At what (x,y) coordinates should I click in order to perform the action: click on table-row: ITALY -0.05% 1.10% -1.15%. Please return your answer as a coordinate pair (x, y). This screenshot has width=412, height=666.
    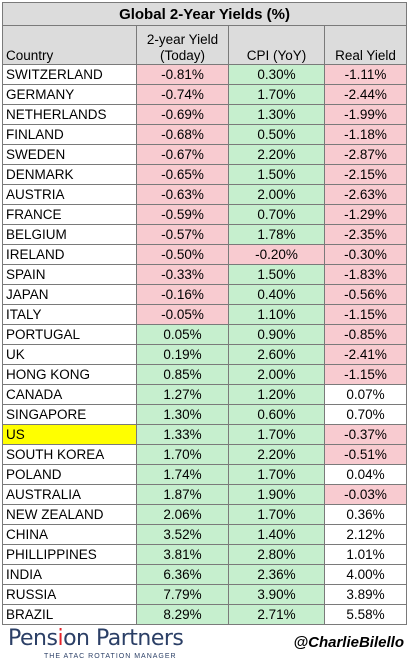
    Looking at the image, I should click on (205, 314).